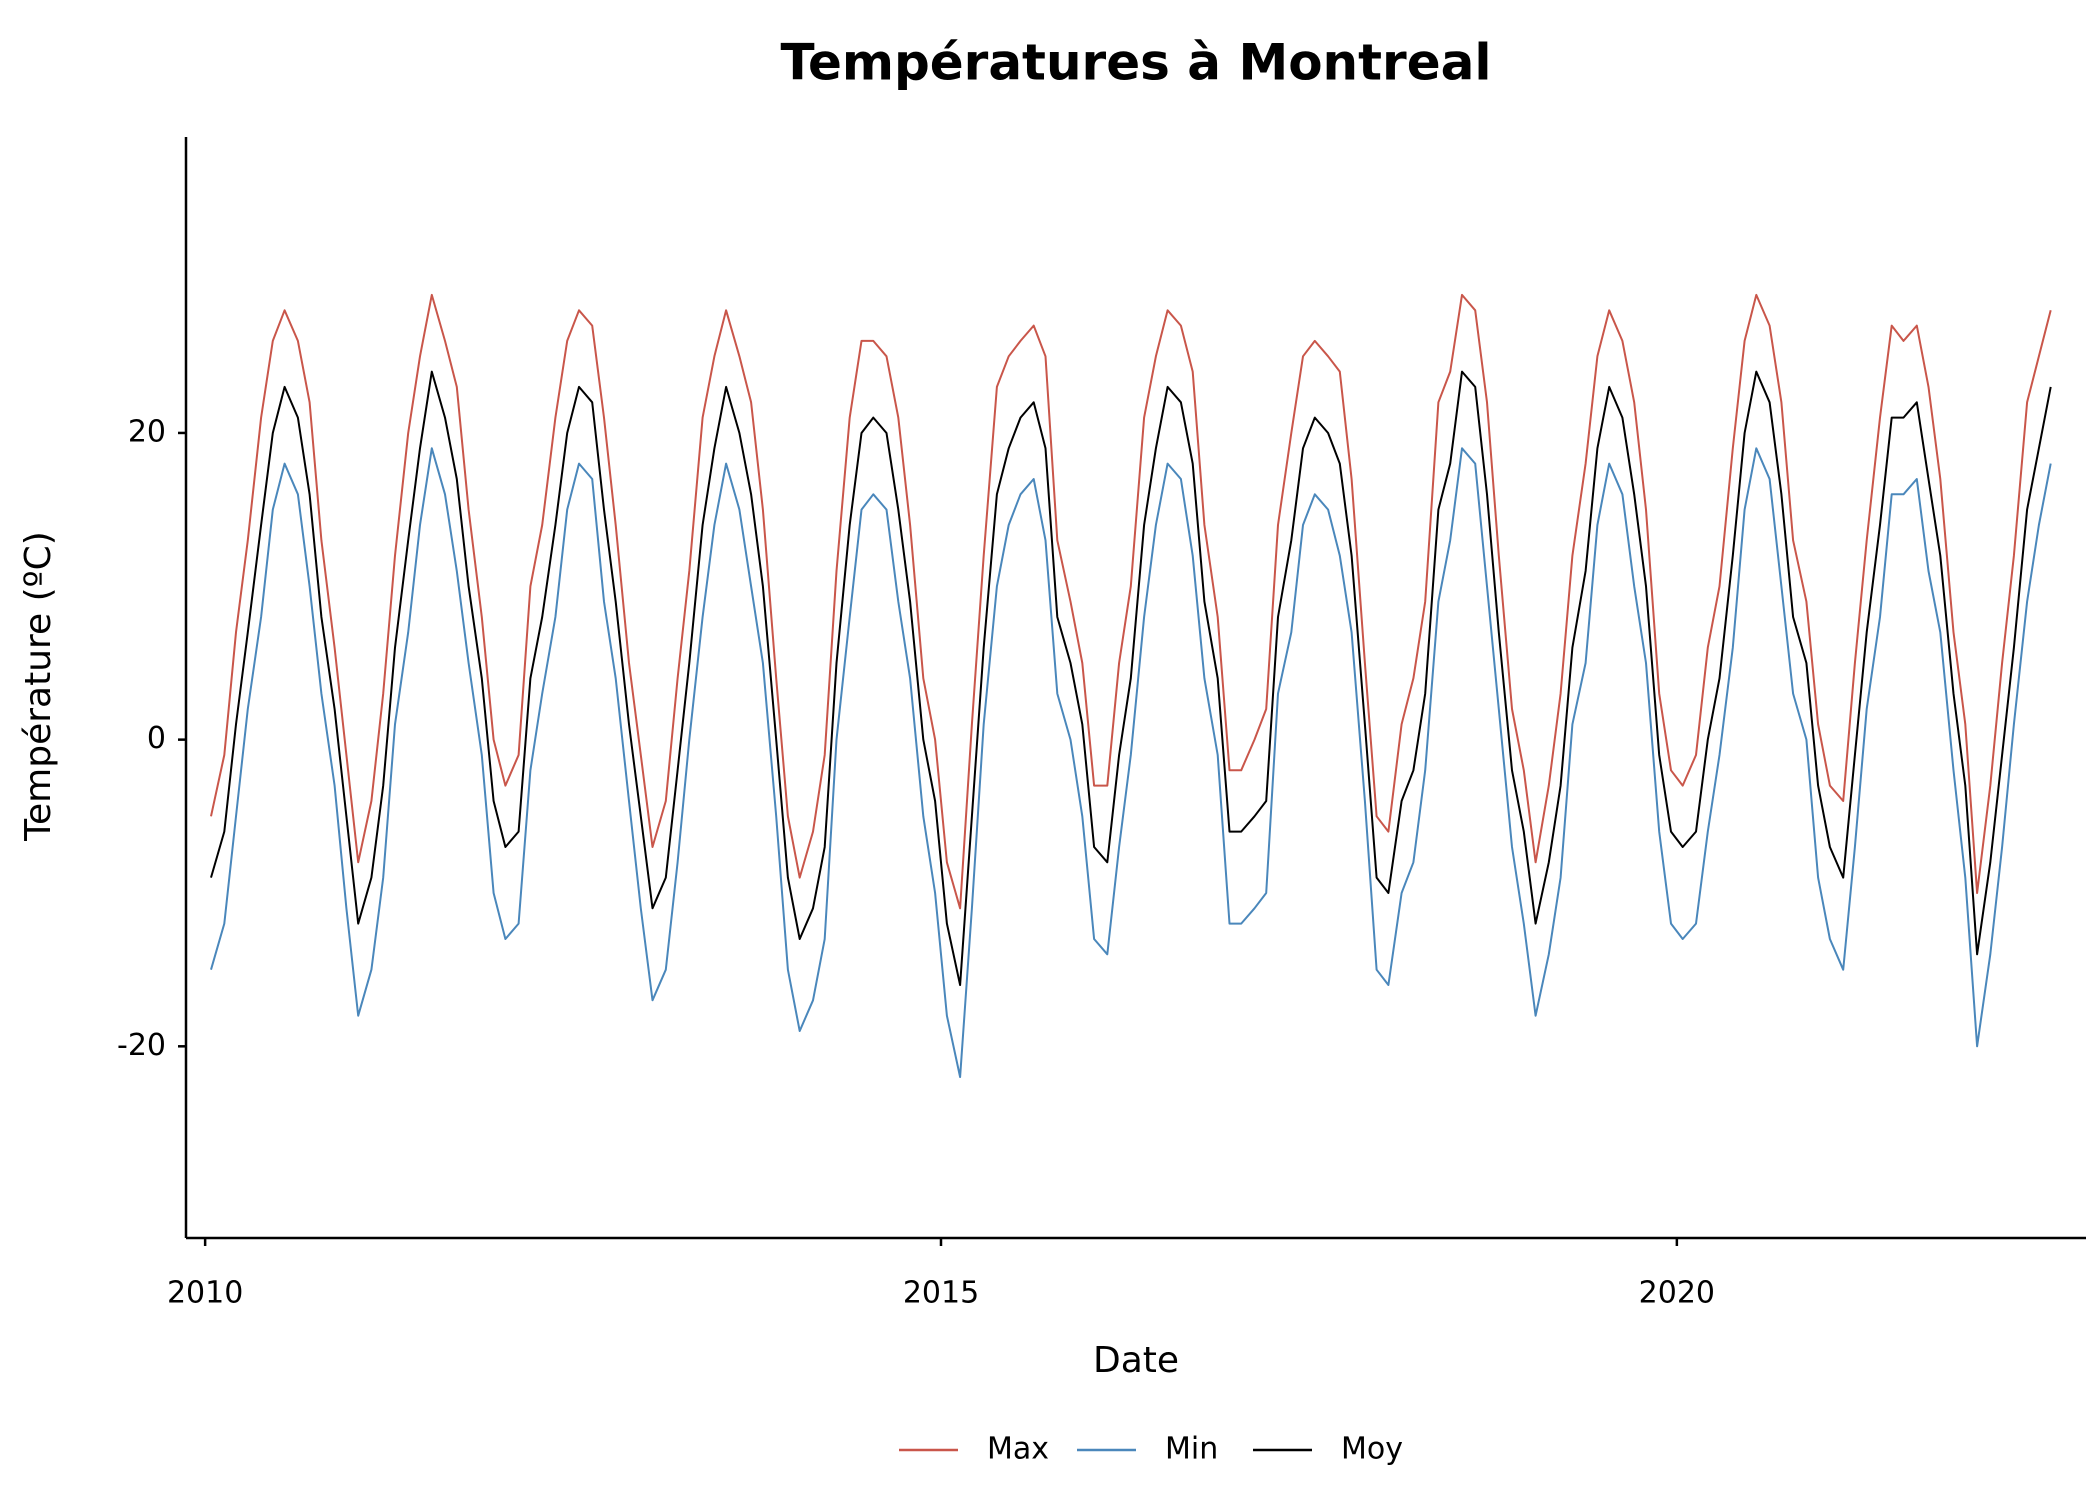 The width and height of the screenshot is (2100, 1500). Describe the element at coordinates (156, 738) in the screenshot. I see `y-tick-label: 0` at that location.